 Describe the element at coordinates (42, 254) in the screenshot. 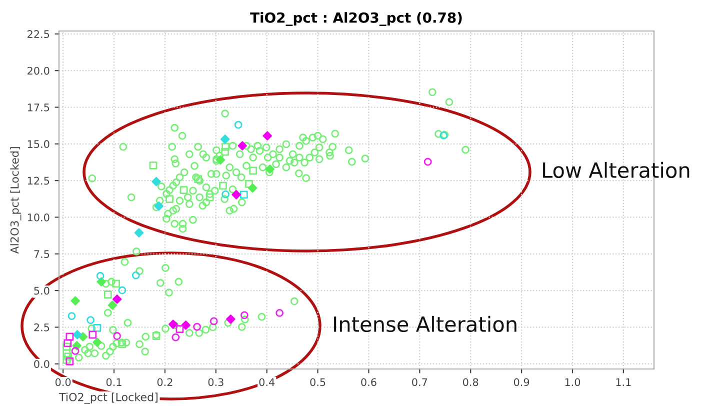

I see `y-tick-label: 7.5` at that location.